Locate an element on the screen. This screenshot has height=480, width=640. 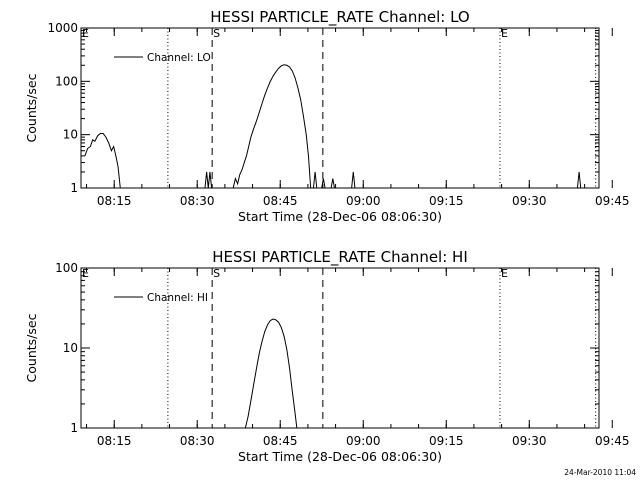
y-tick-label-1000: 1000 is located at coordinates (62, 28).